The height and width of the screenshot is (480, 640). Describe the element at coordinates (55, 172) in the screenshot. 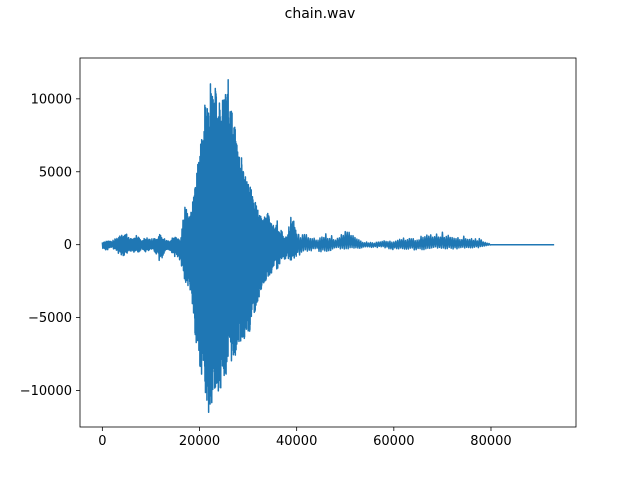

I see `y-tick-label: 5000` at that location.